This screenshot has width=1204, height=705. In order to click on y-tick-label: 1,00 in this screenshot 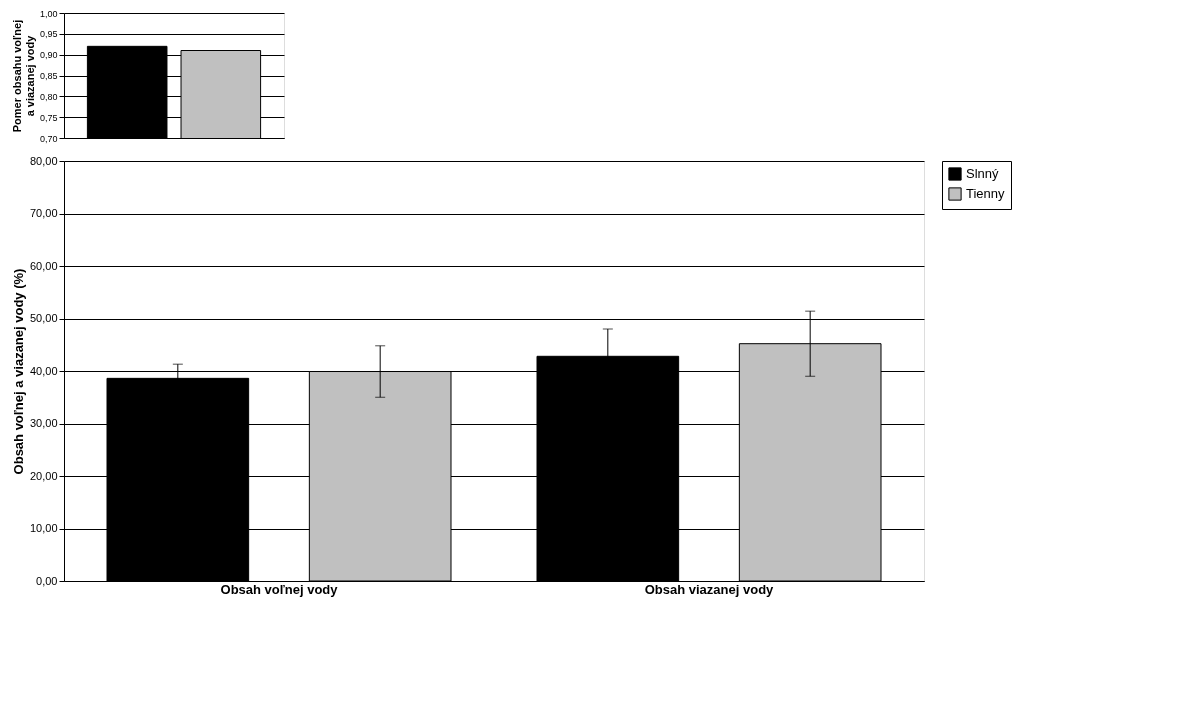, I will do `click(48, 13)`.